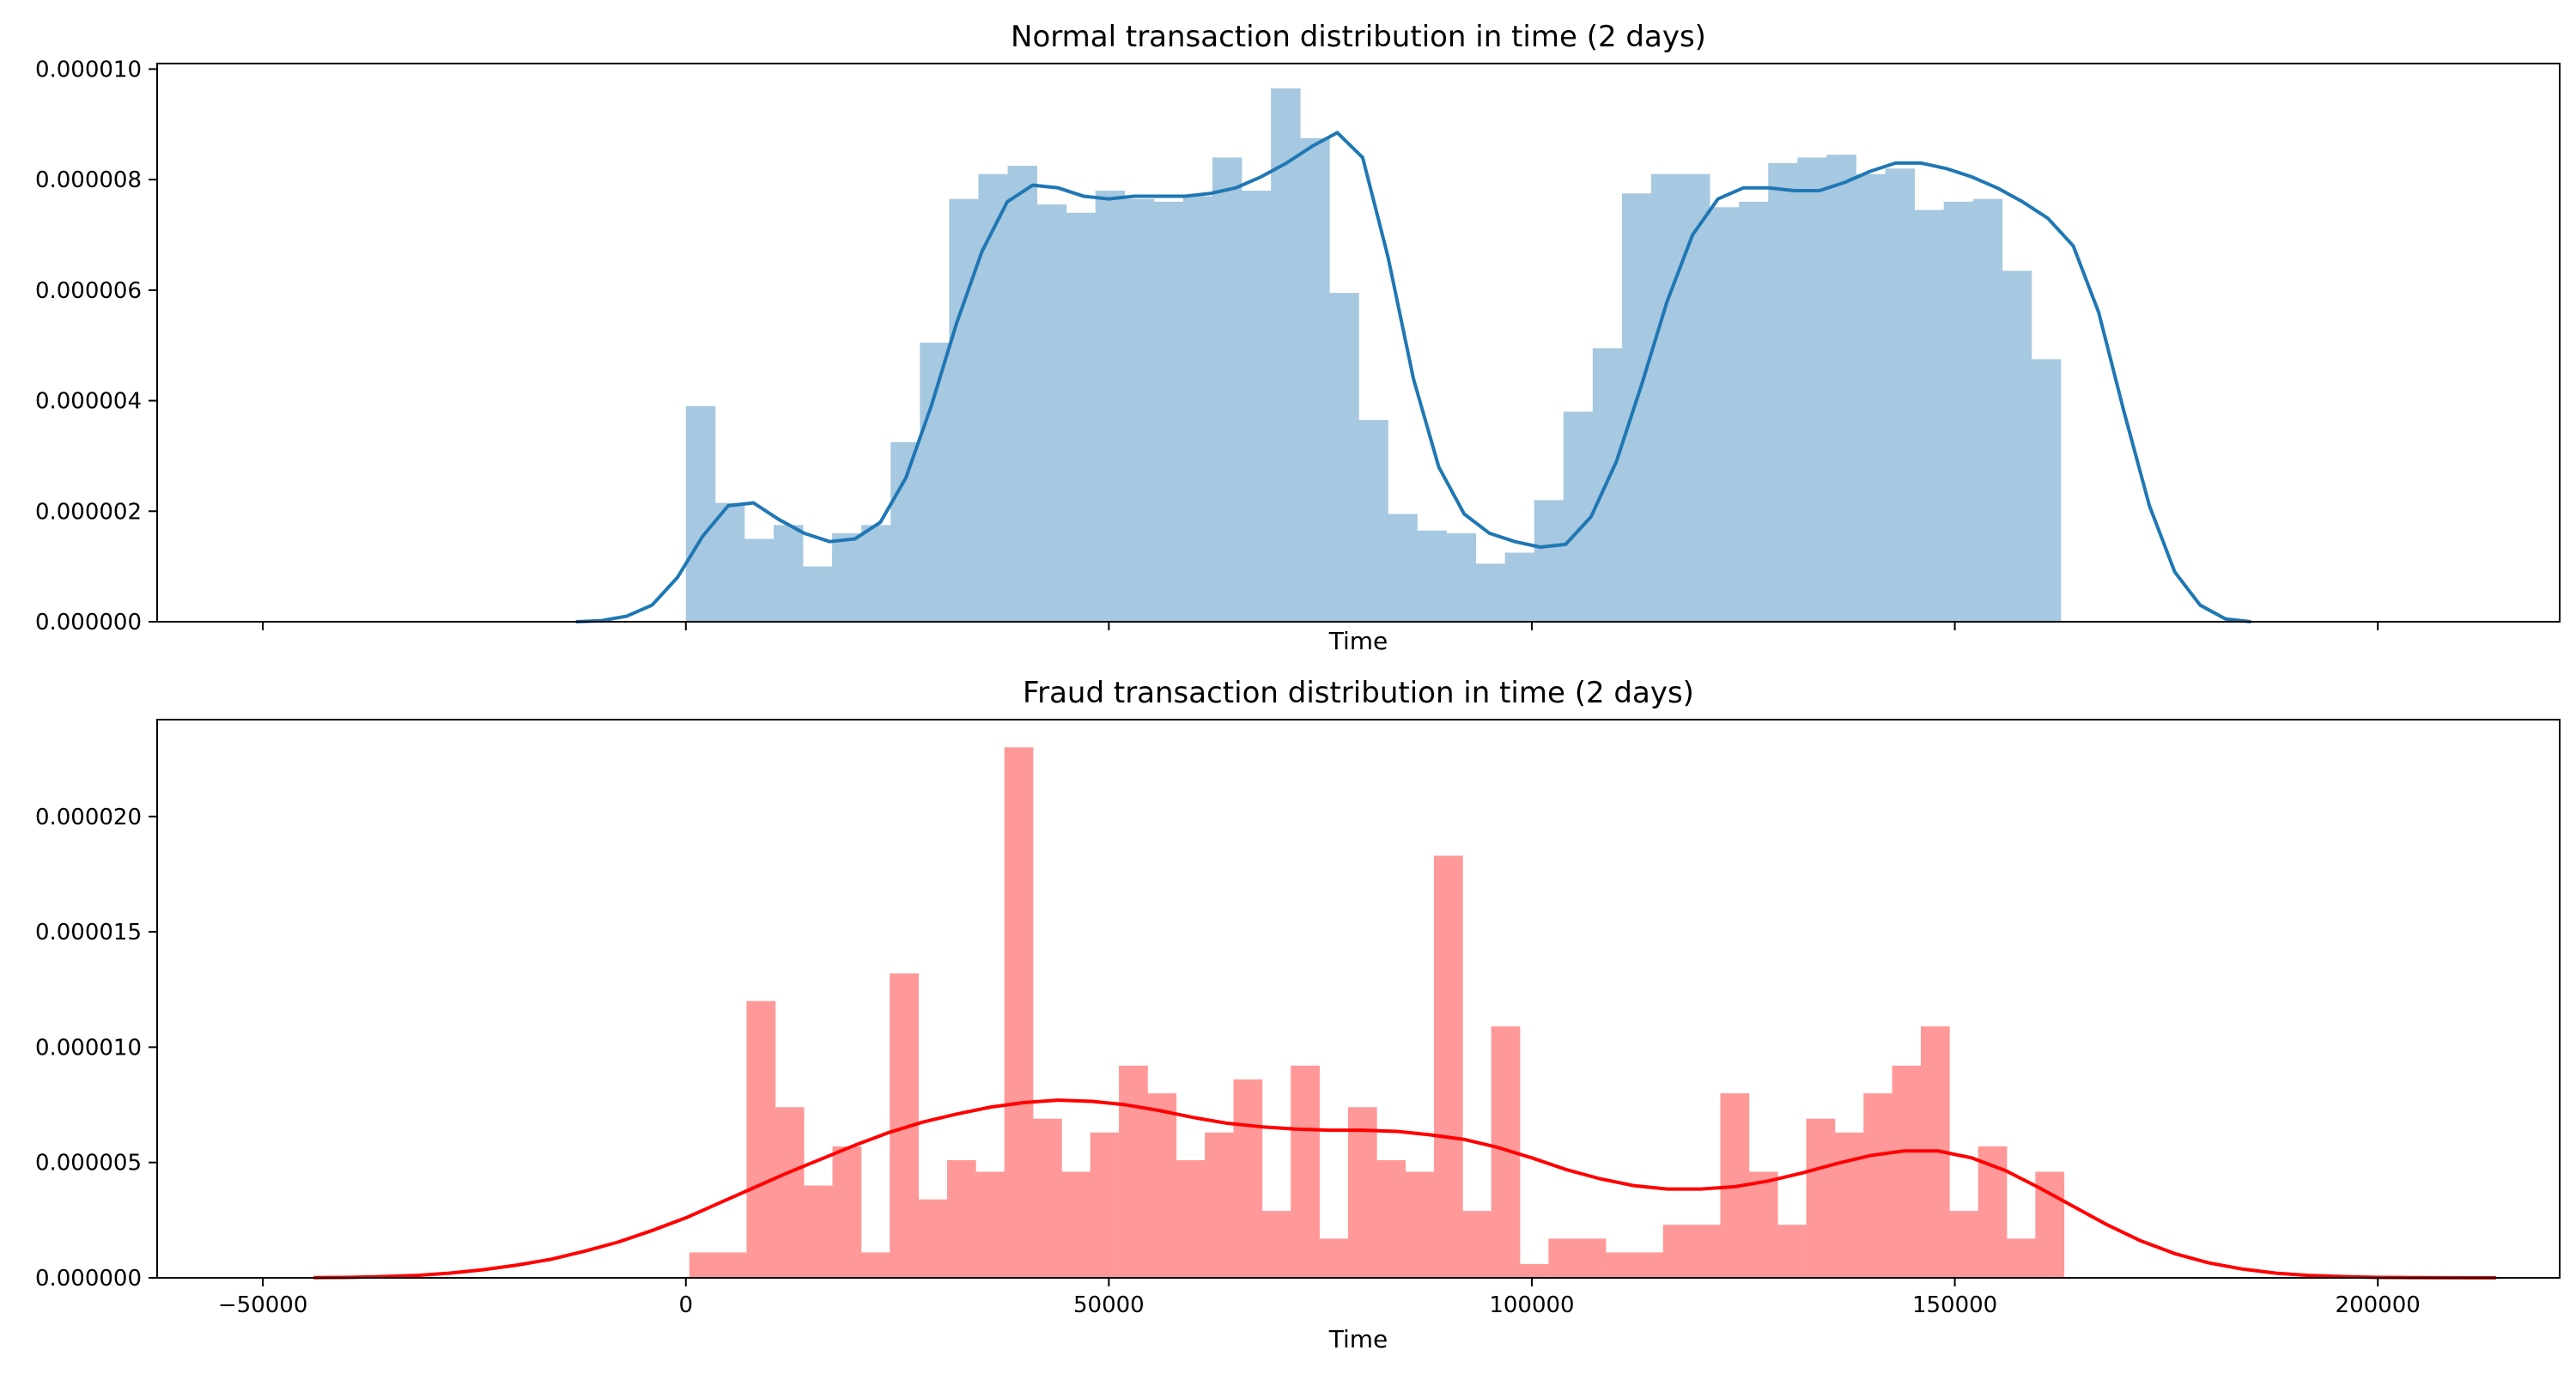 Image resolution: width=2576 pixels, height=1374 pixels. I want to click on normal-y-tick-label: 0.000006, so click(88, 291).